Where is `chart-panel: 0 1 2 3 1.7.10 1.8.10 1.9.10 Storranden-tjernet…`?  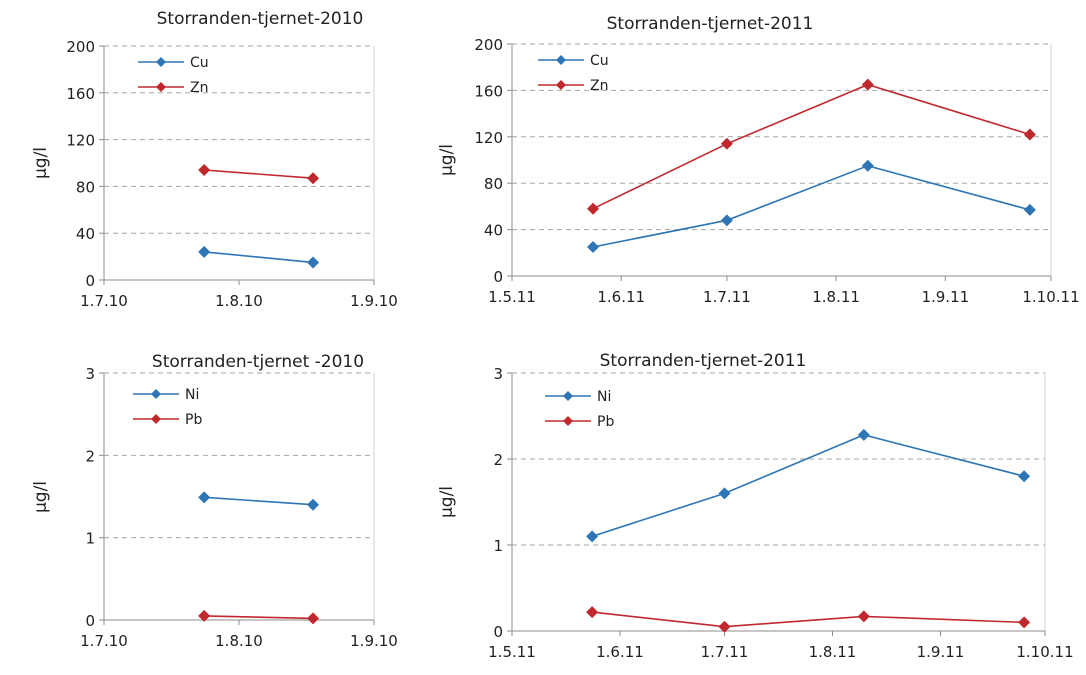 chart-panel: 0 1 2 3 1.7.10 1.8.10 1.9.10 Storranden-tjernet… is located at coordinates (214, 501).